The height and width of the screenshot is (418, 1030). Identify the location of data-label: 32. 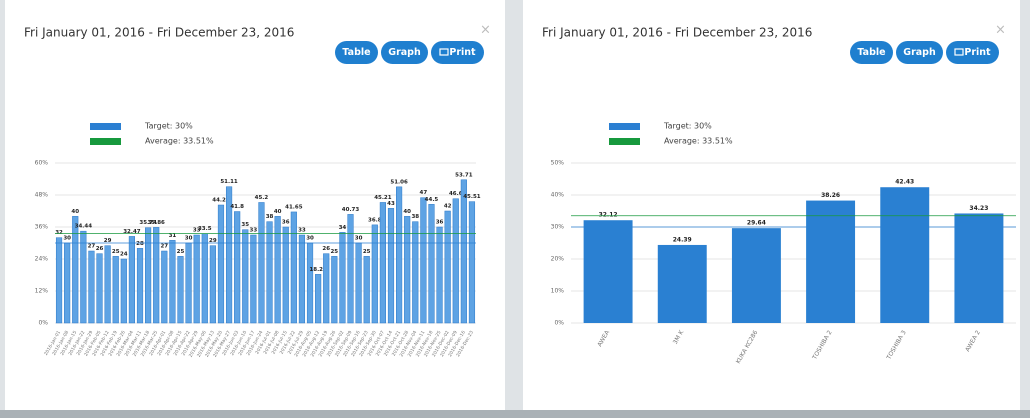
(59, 233).